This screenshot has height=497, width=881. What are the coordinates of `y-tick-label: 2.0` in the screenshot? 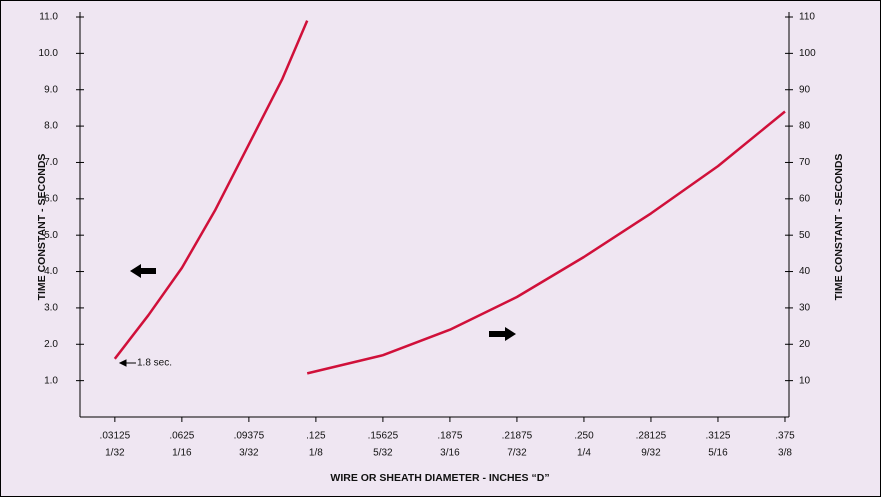 It's located at (51, 344).